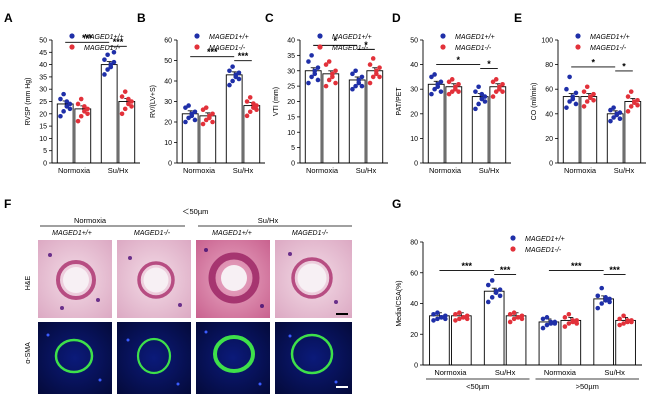 This screenshot has height=406, width=650. What do you see at coordinates (543, 250) in the screenshot?
I see `legend-label-ko: MAGED1-/-` at bounding box center [543, 250].